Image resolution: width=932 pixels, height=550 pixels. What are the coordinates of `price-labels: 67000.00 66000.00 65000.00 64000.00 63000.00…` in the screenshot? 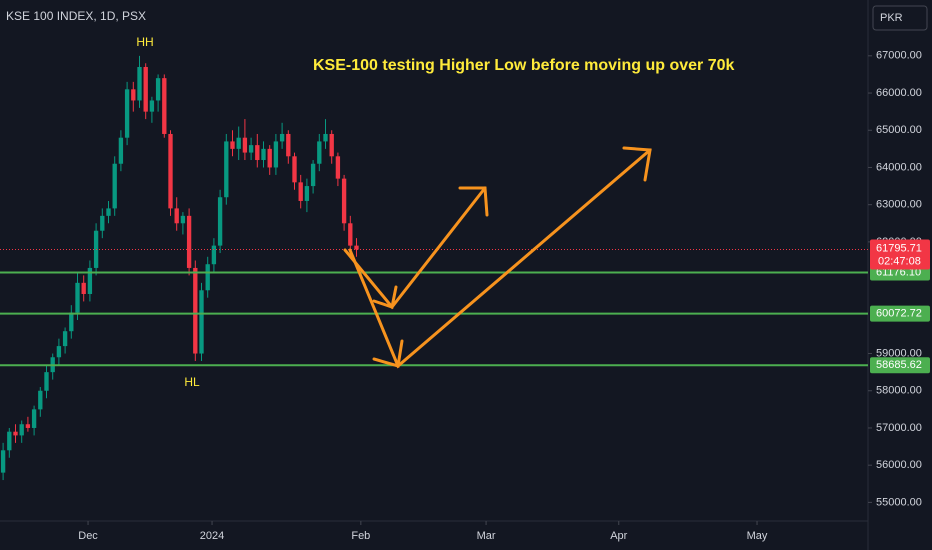 It's located at (899, 279).